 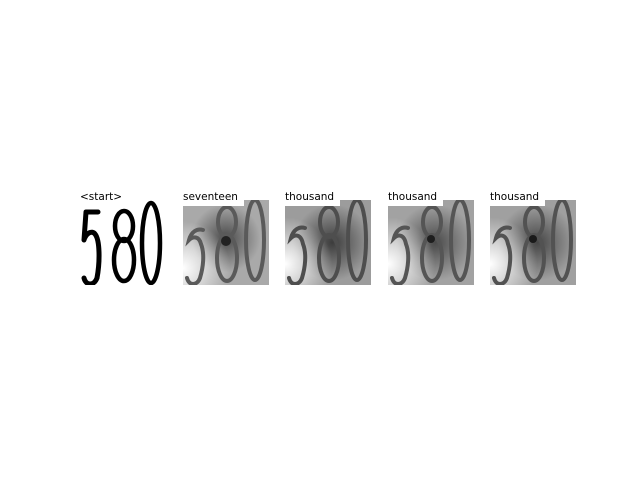 What do you see at coordinates (313, 197) in the screenshot?
I see `label-thousand-1: thousand` at bounding box center [313, 197].